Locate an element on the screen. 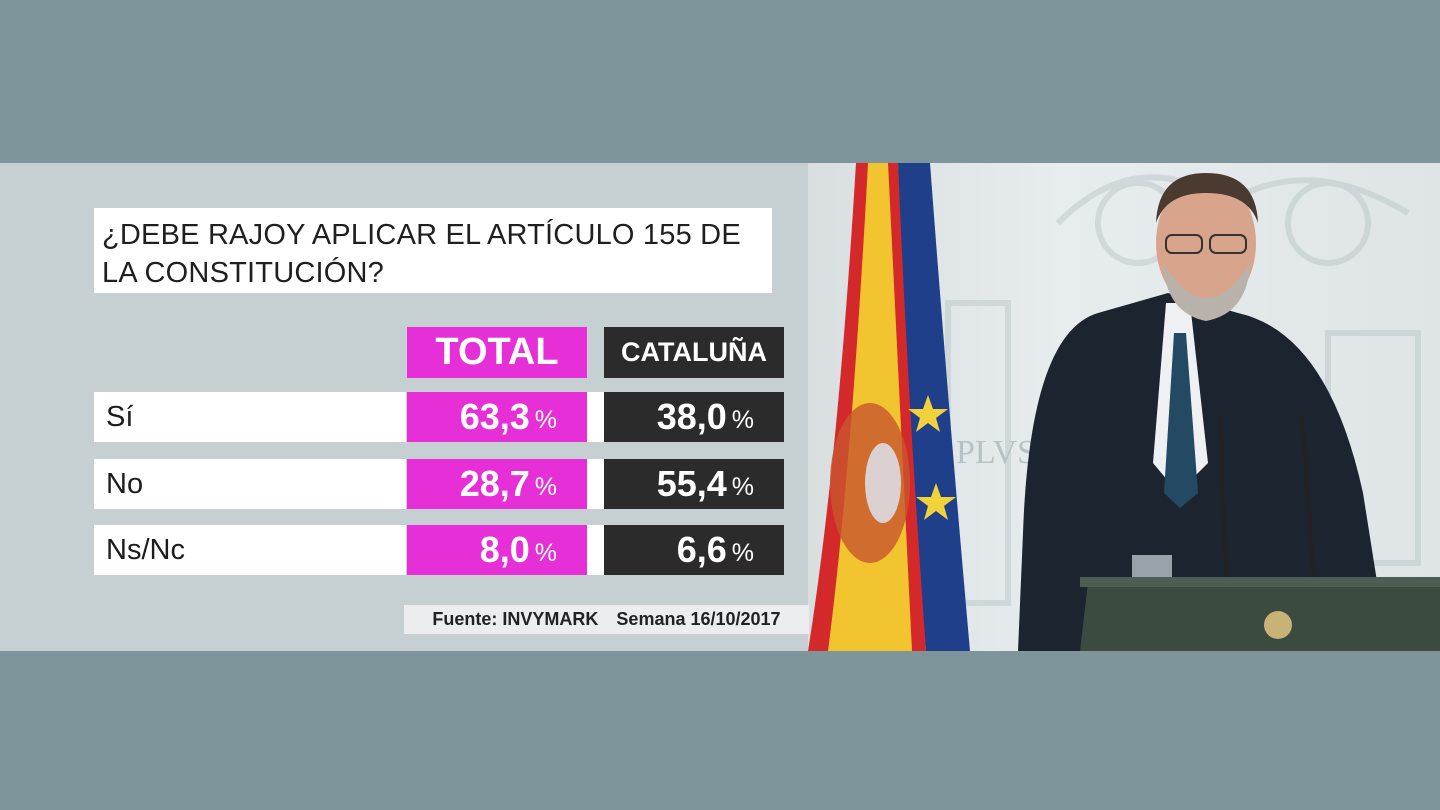 The image size is (1440, 810). cell-total-si: 63,3% is located at coordinates (497, 417).